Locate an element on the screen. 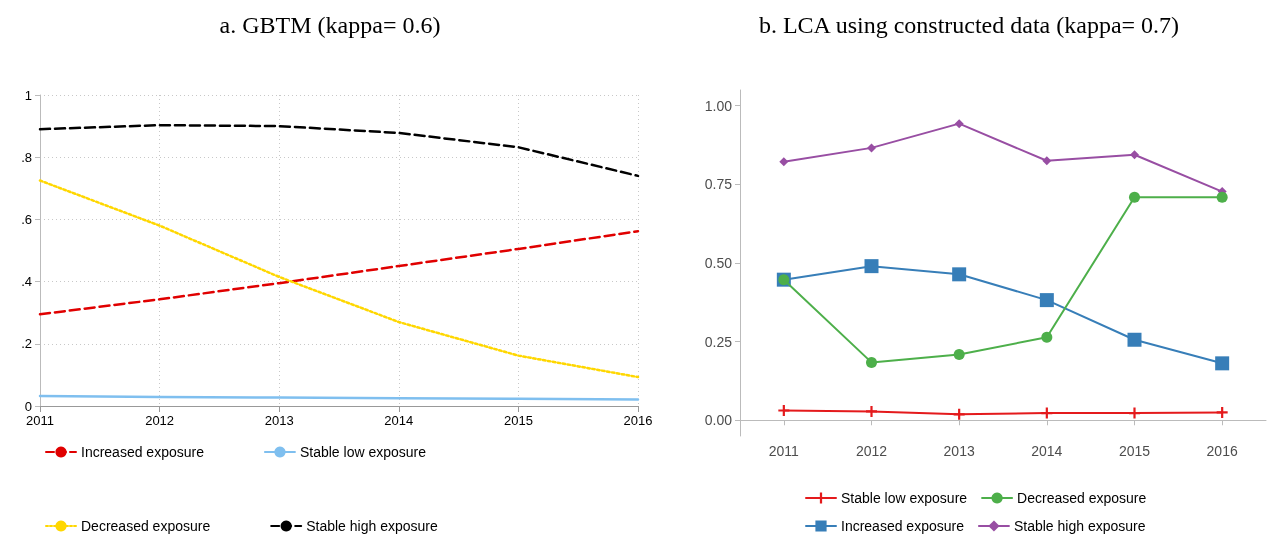 The image size is (1278, 546). y-tick-label: .4 is located at coordinates (26, 282).